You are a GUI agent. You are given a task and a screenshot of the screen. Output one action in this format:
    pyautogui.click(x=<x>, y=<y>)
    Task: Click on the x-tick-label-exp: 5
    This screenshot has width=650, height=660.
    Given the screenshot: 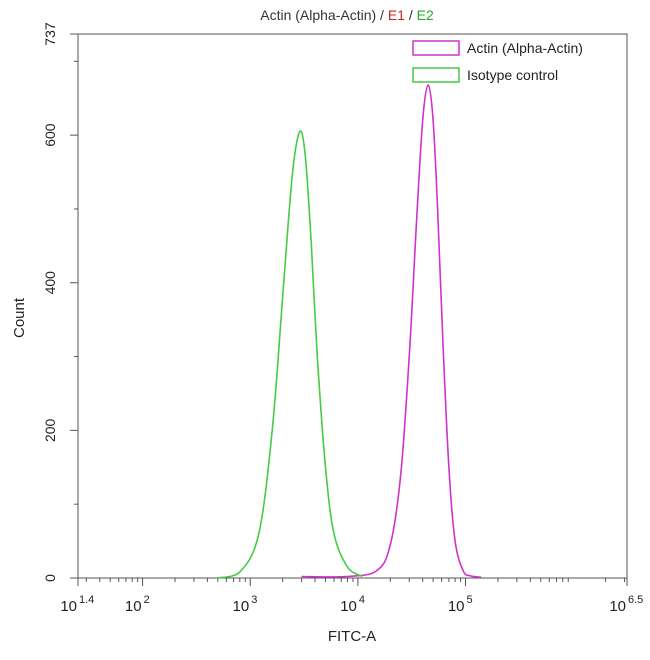 What is the action you would take?
    pyautogui.click(x=470, y=600)
    